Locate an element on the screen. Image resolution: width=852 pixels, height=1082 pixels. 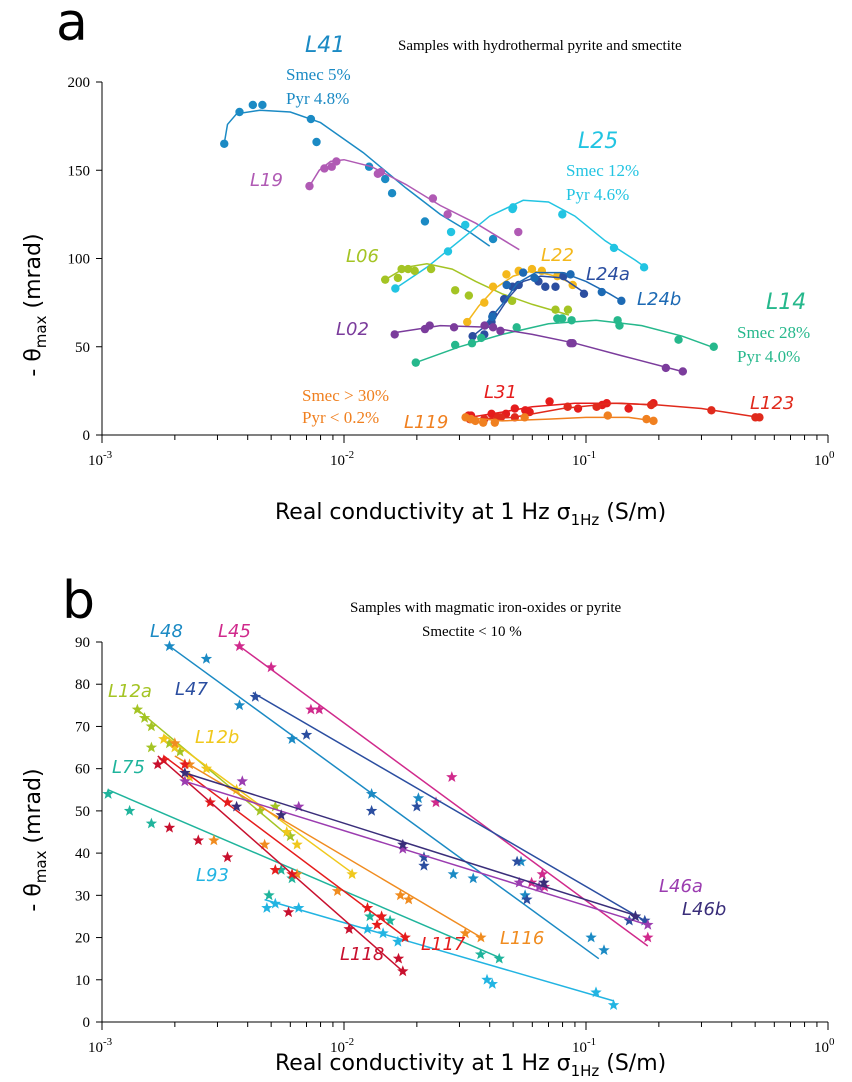
series-L93: L93 is located at coordinates (408, 937).